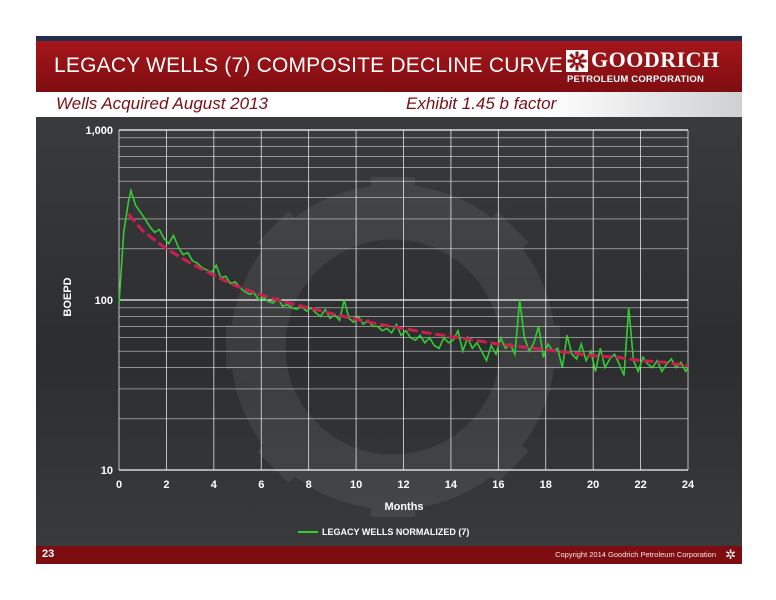 The height and width of the screenshot is (600, 776). What do you see at coordinates (214, 485) in the screenshot?
I see `x-tick-label: 4` at bounding box center [214, 485].